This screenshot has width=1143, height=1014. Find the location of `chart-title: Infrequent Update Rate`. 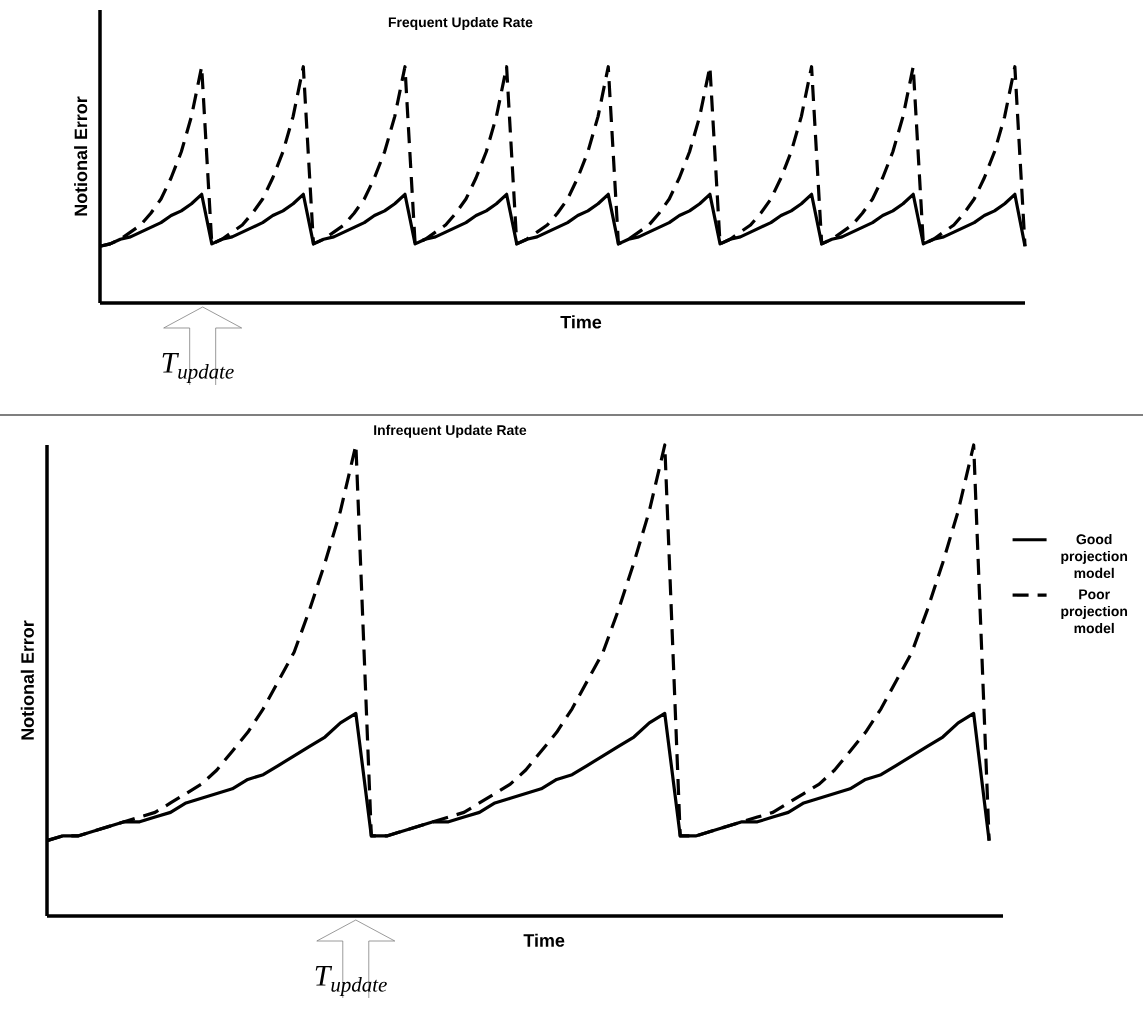

chart-title: Infrequent Update Rate is located at coordinates (450, 431).